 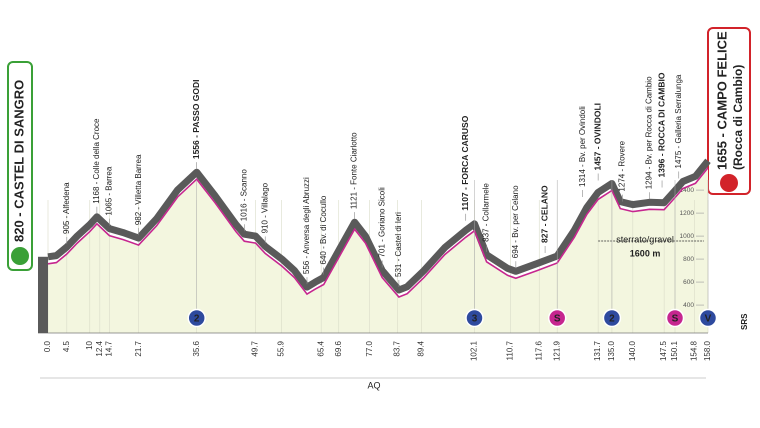 What do you see at coordinates (688, 305) in the screenshot?
I see `y-tick-label: 400` at bounding box center [688, 305].